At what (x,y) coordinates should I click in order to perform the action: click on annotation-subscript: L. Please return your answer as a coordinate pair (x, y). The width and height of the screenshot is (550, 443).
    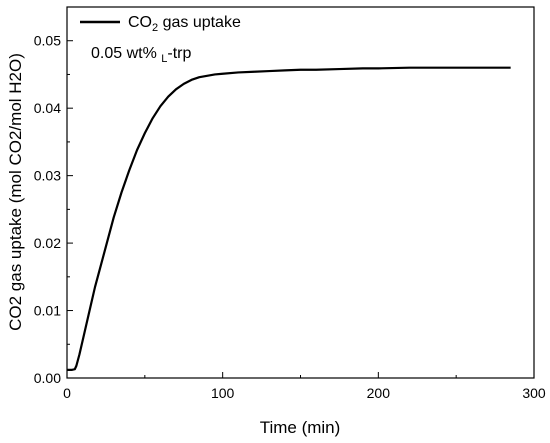
    Looking at the image, I should click on (164, 59).